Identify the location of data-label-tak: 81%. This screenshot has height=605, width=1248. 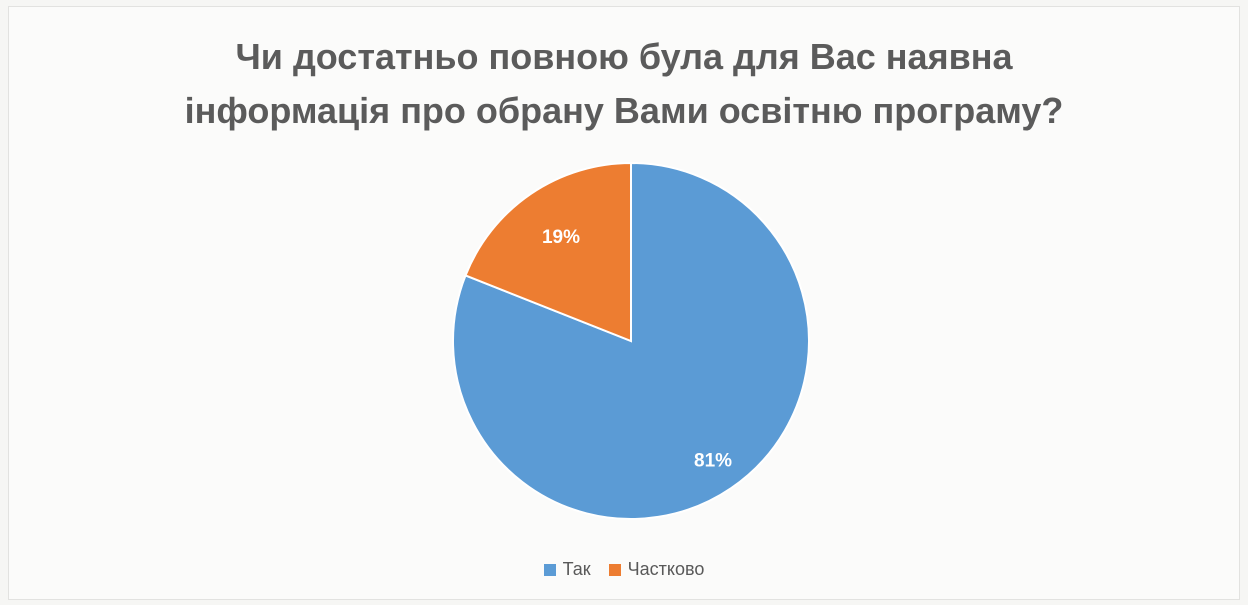
(713, 461).